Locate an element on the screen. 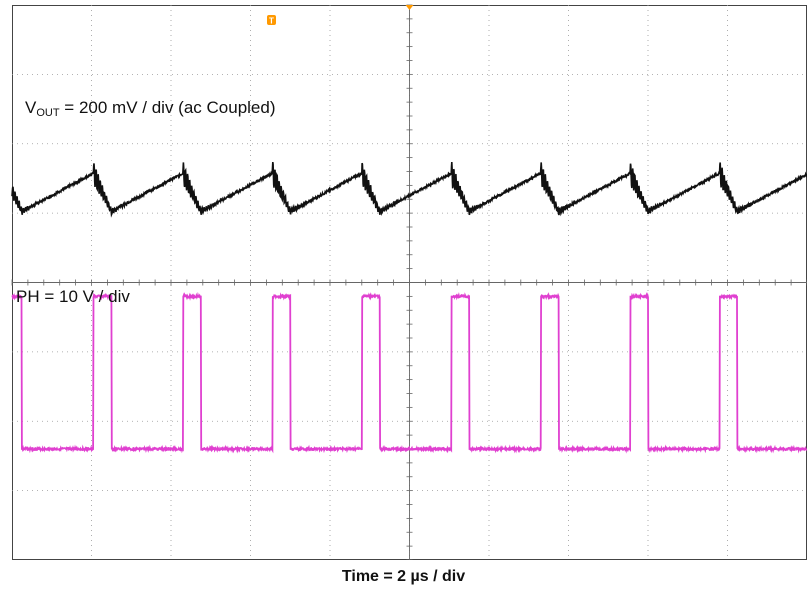  trigger-position-marker is located at coordinates (409, 7).